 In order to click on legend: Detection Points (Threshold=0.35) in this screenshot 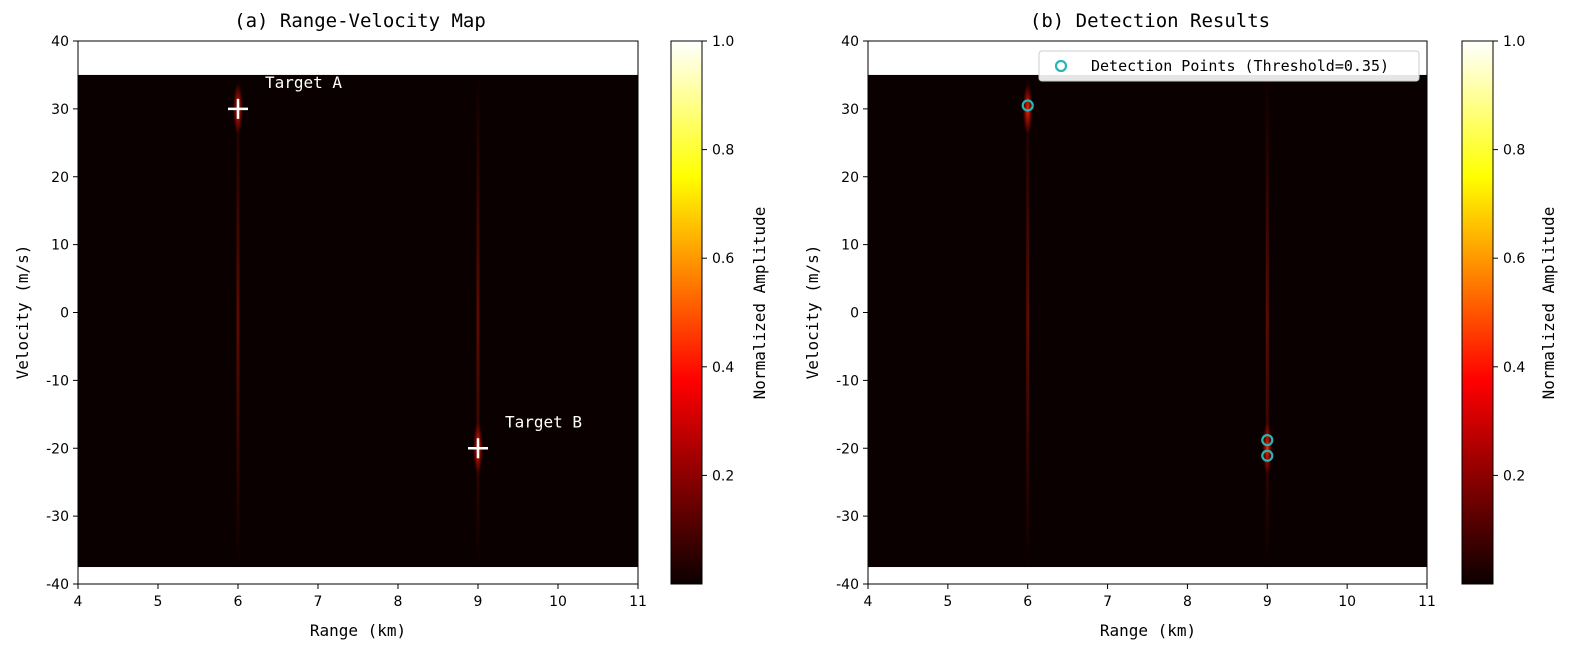, I will do `click(1229, 66)`.